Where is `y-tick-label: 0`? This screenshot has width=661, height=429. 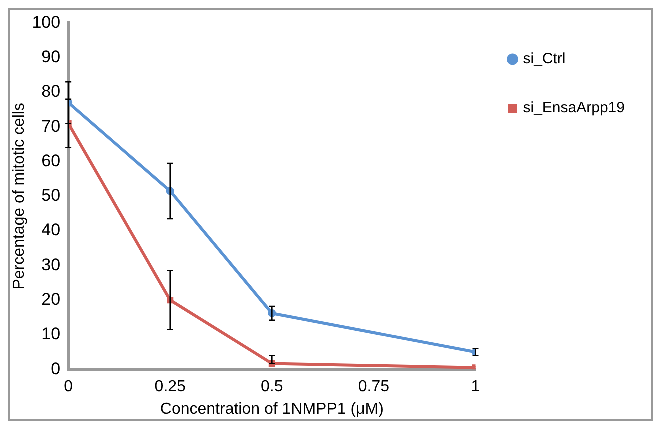 y-tick-label: 0 is located at coordinates (56, 368).